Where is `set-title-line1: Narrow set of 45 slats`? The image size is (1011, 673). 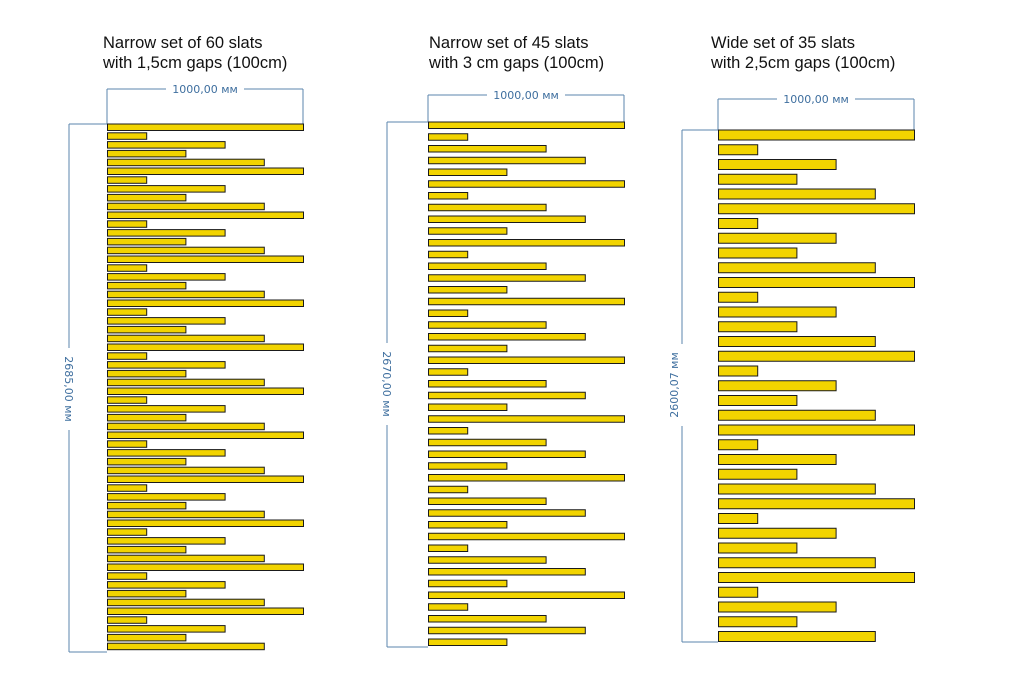 set-title-line1: Narrow set of 45 slats is located at coordinates (509, 43).